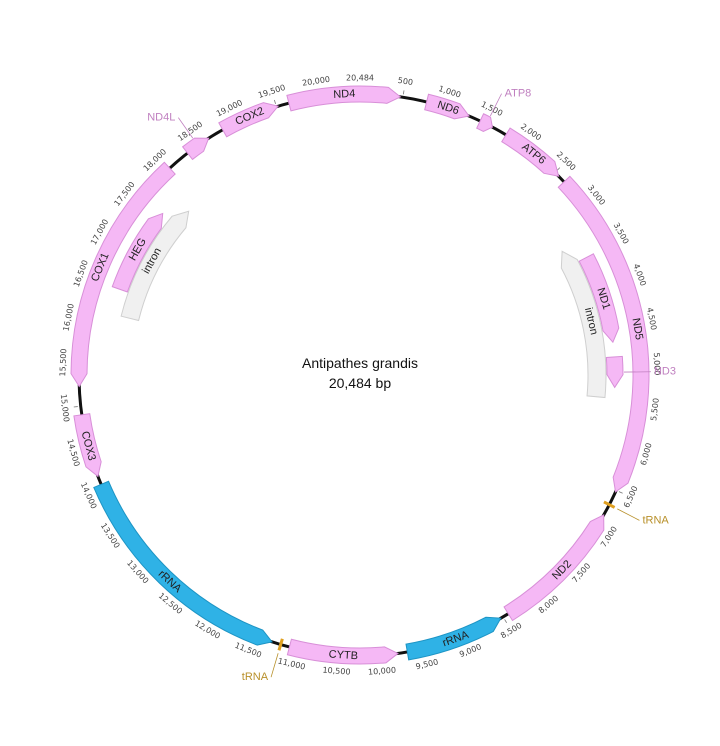  I want to click on tick-label: 20,484, so click(360, 78).